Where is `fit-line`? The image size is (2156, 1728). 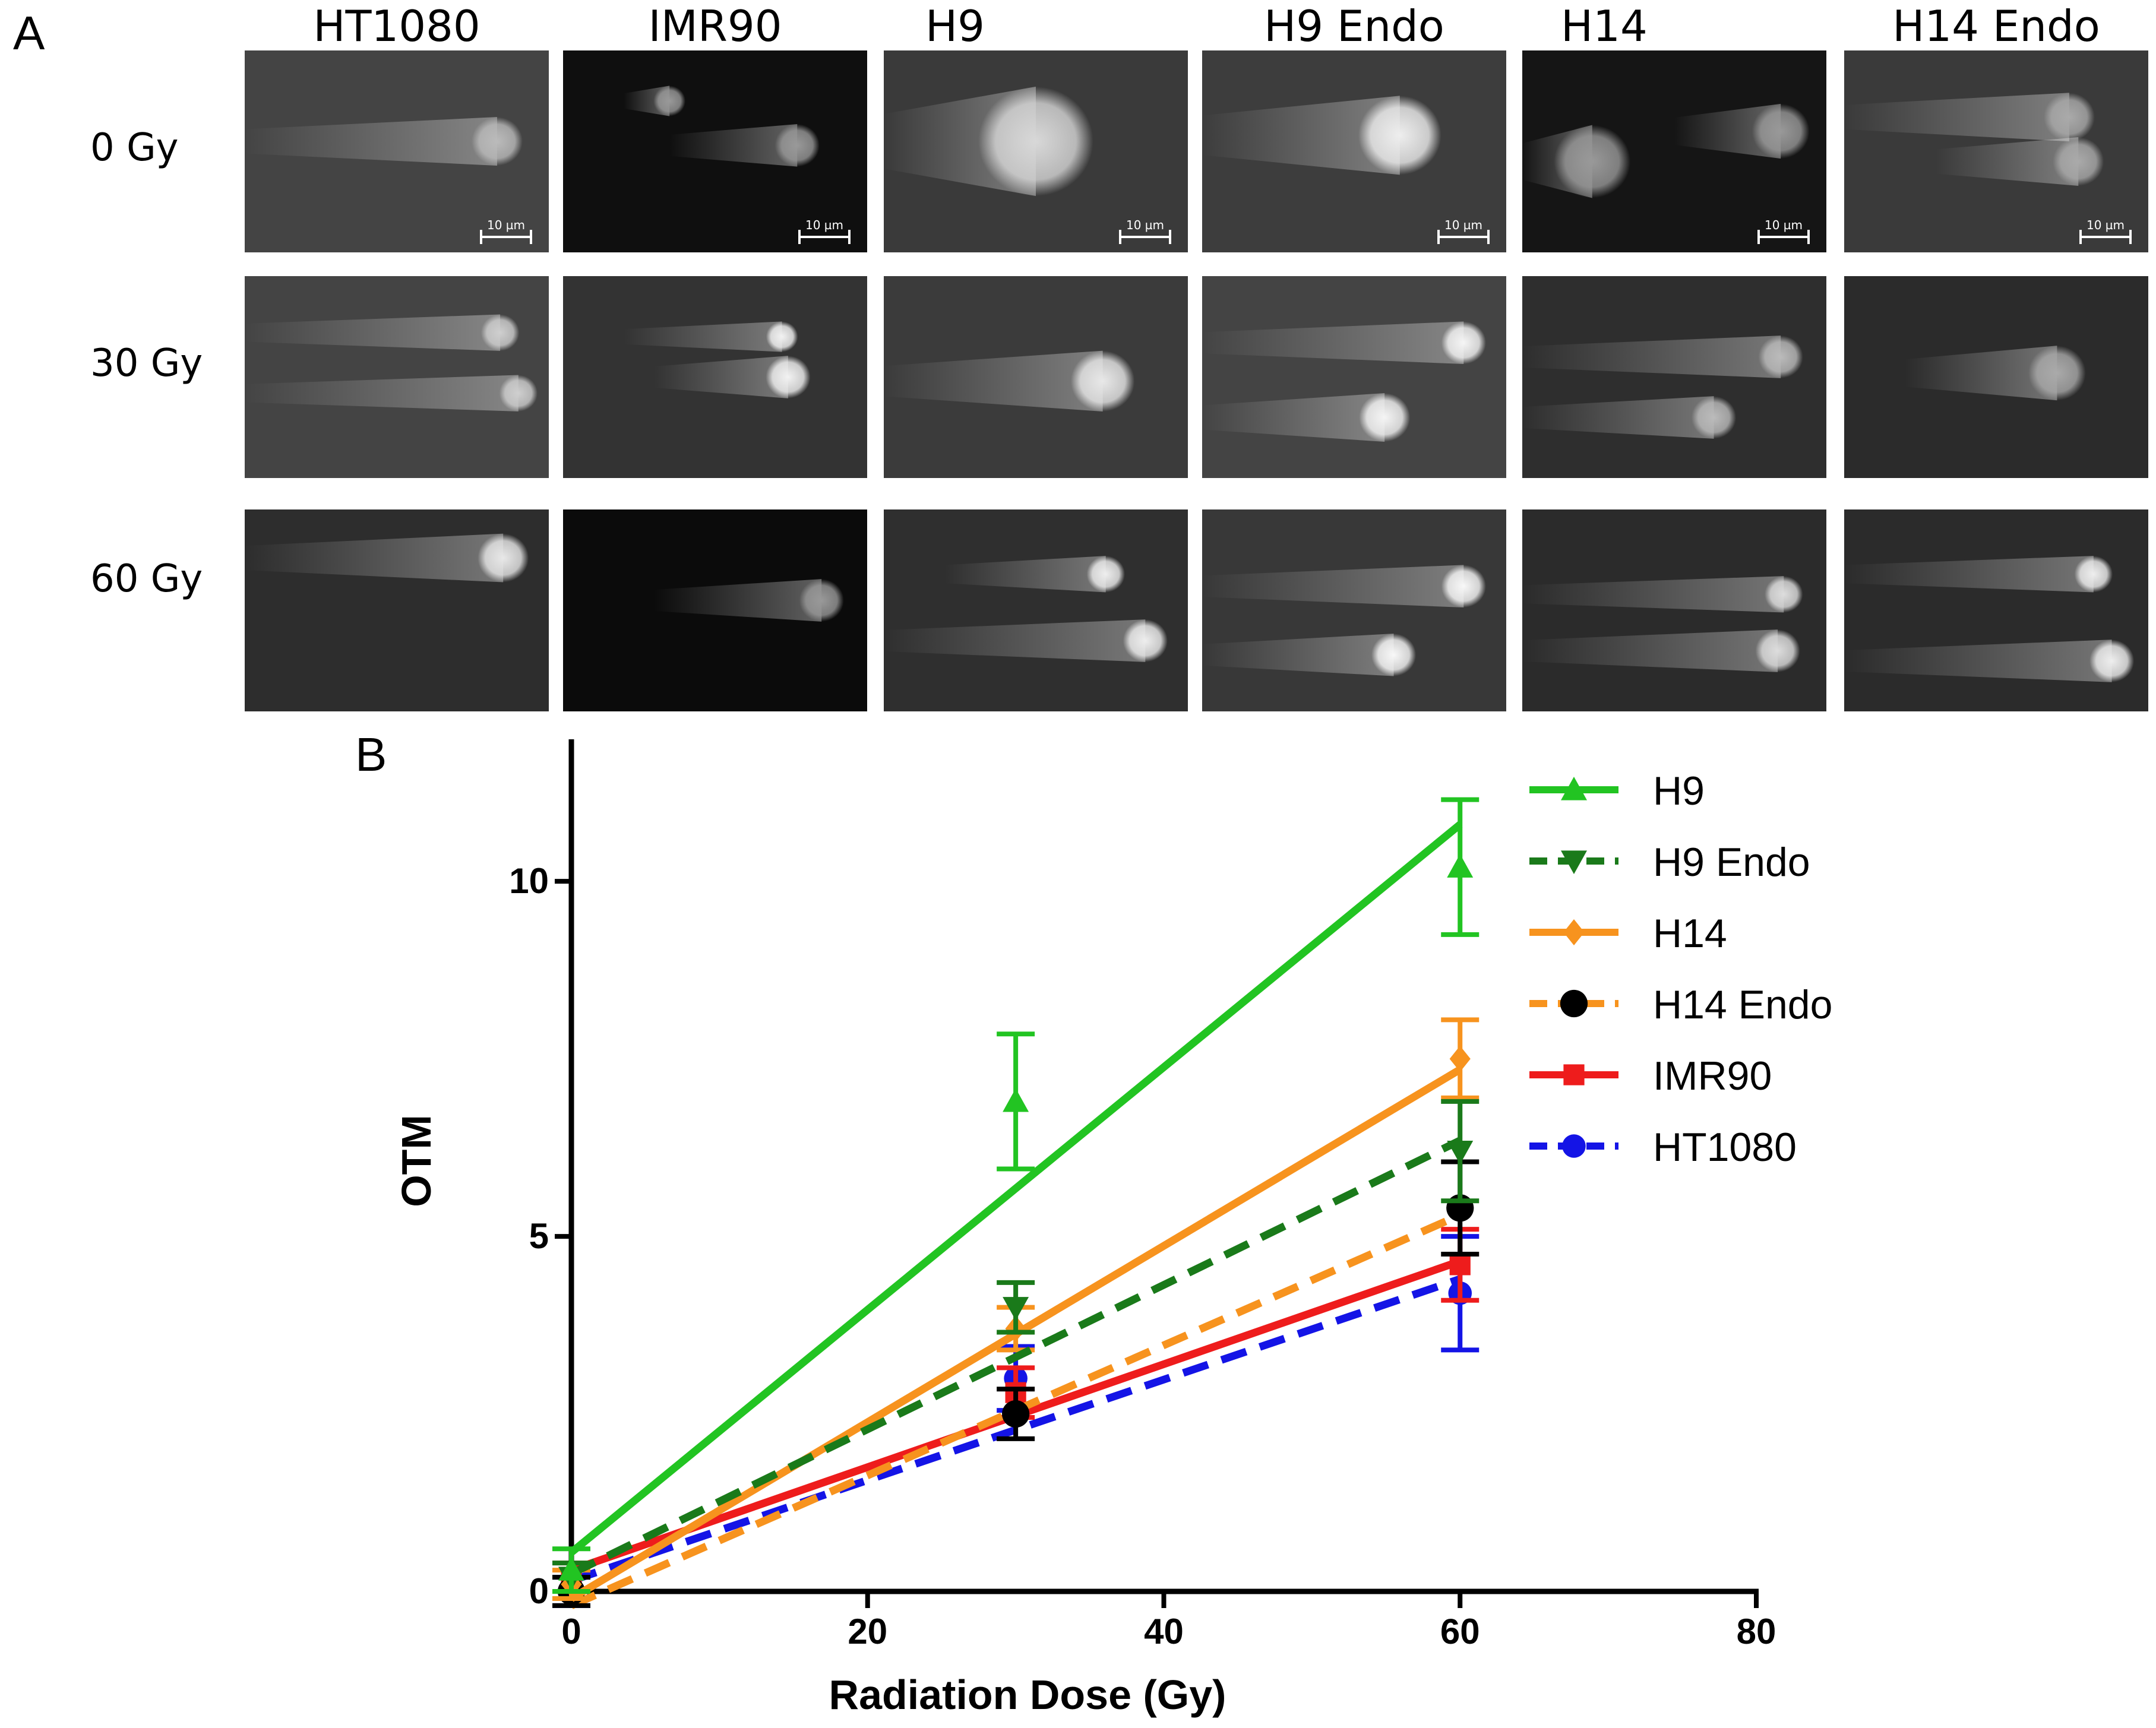 fit-line is located at coordinates (1016, 1357).